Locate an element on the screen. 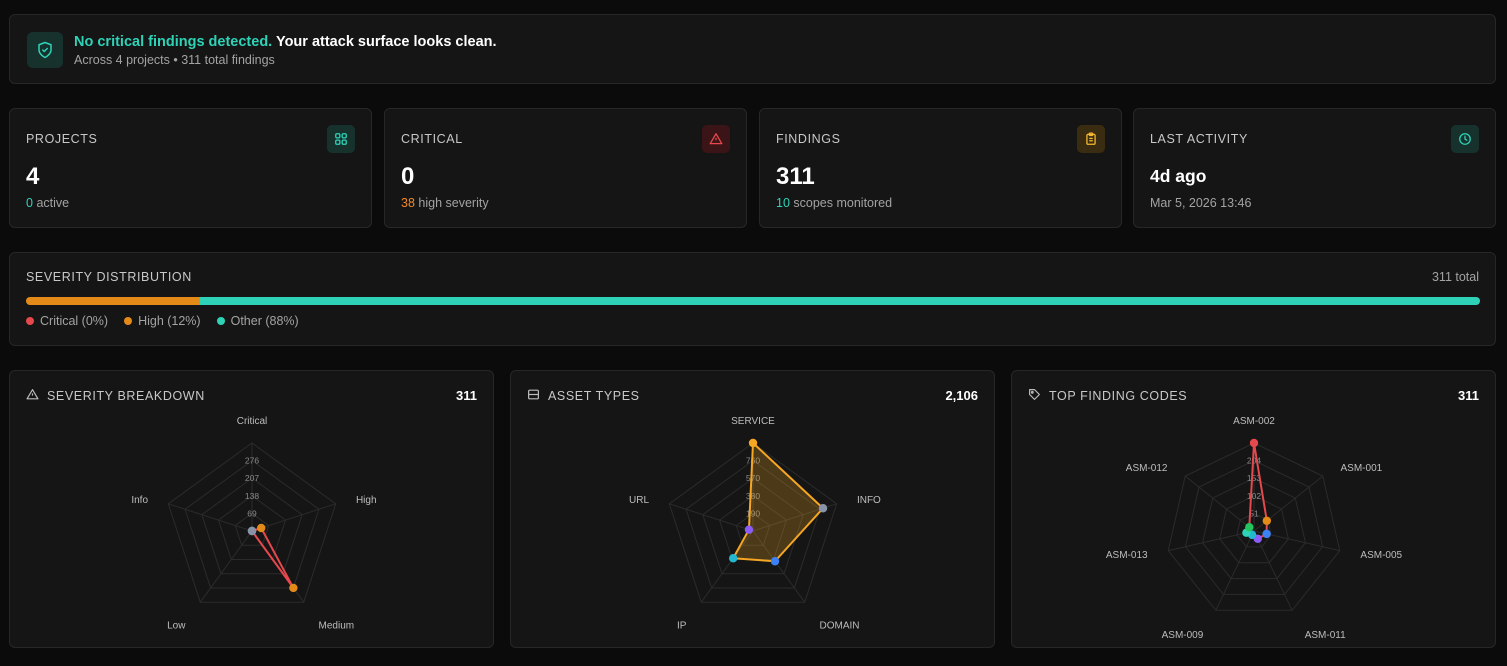  radar-axis-label: Info is located at coordinates (139, 500).